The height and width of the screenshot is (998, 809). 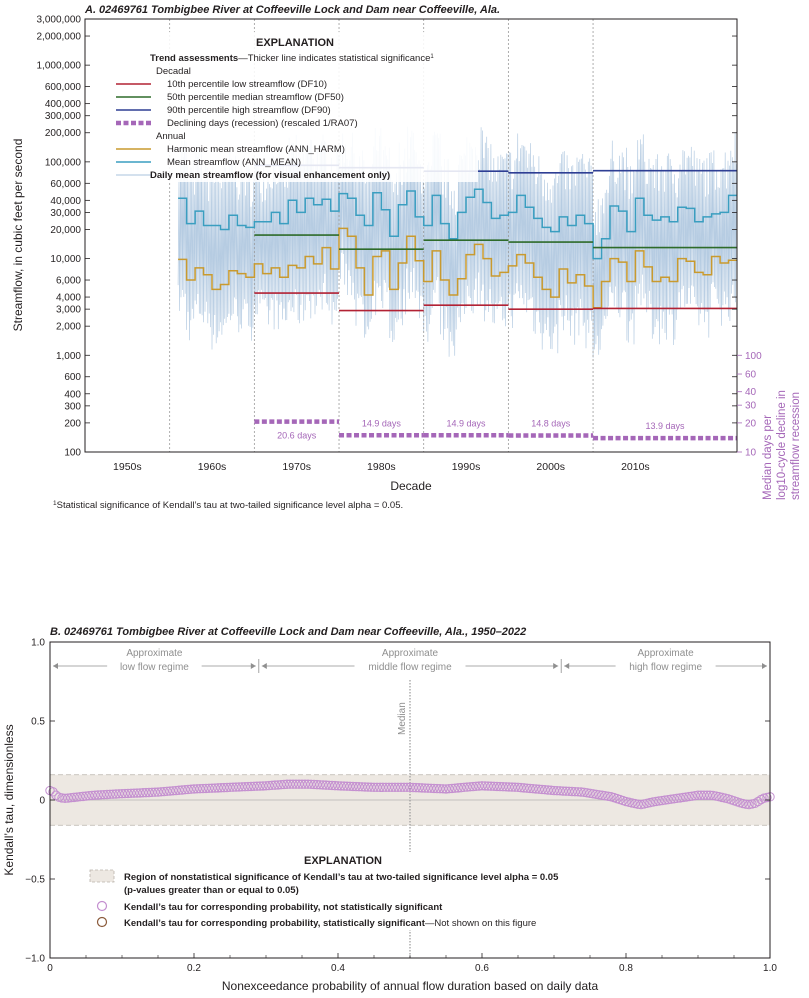 What do you see at coordinates (381, 467) in the screenshot?
I see `x-tick-label: 1980s` at bounding box center [381, 467].